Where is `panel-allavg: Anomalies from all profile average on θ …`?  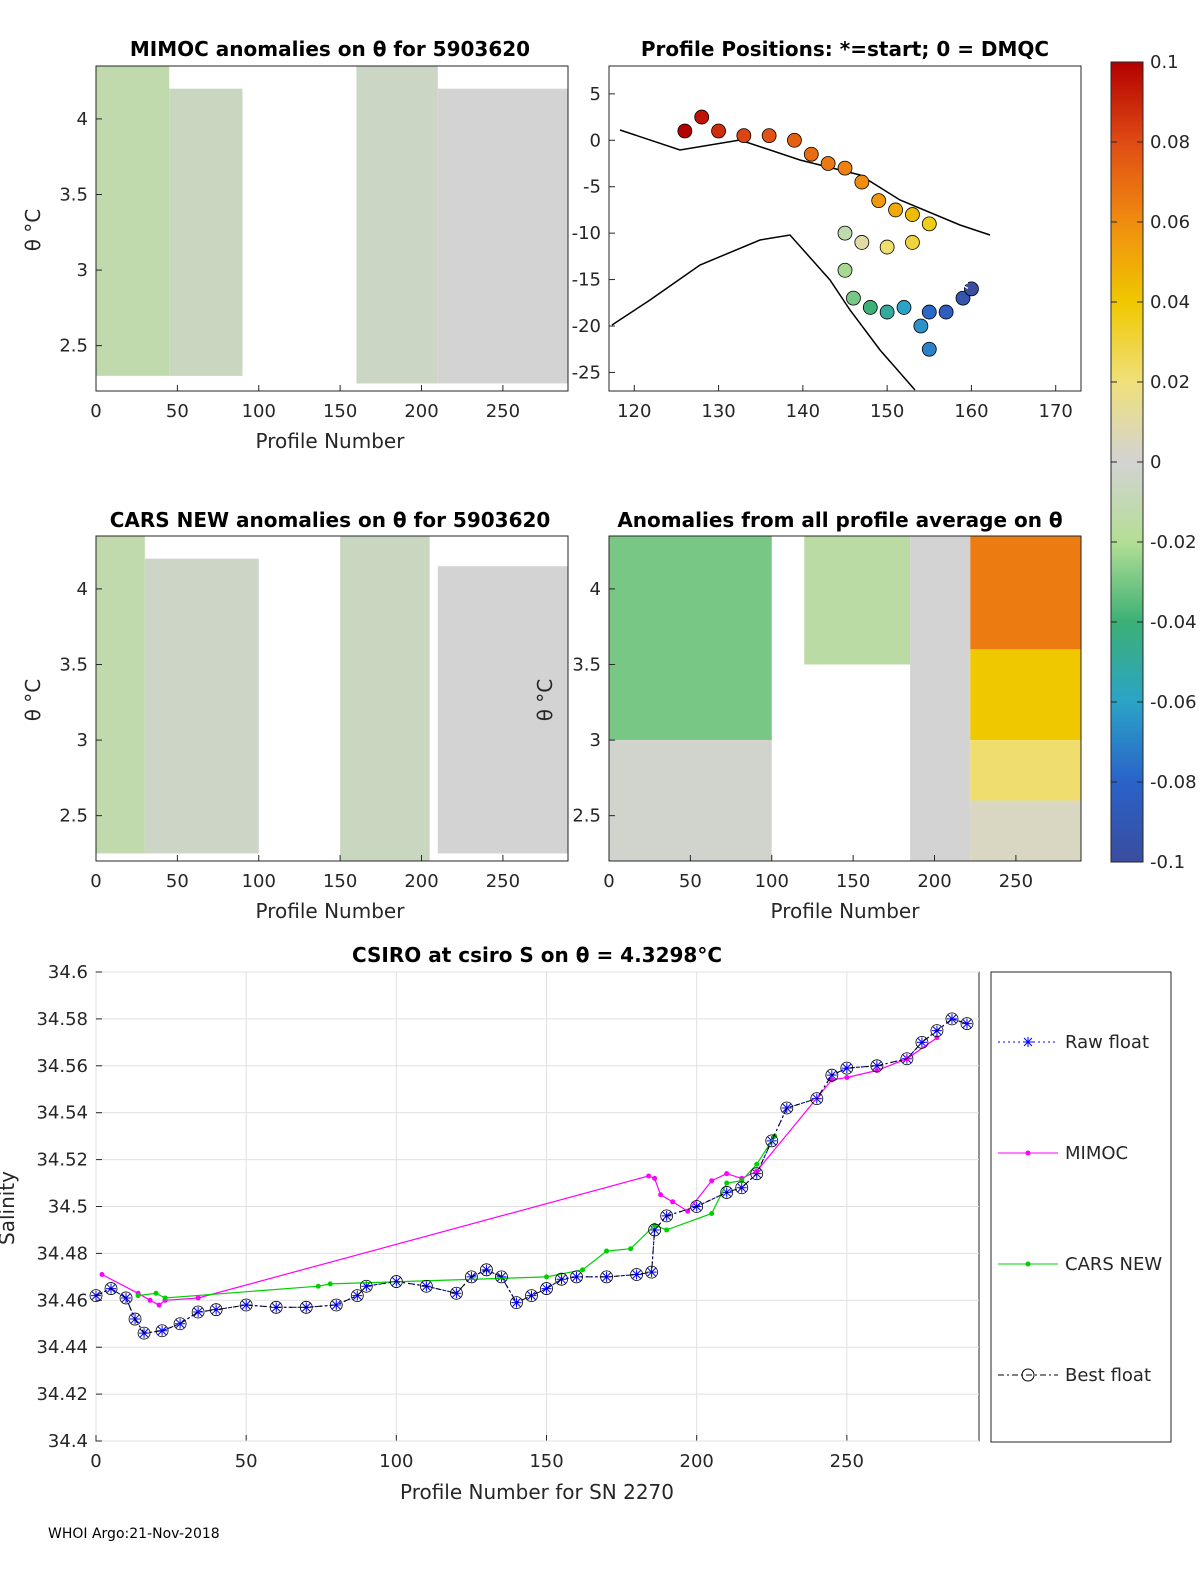 panel-allavg: Anomalies from all profile average on θ … is located at coordinates (807, 715).